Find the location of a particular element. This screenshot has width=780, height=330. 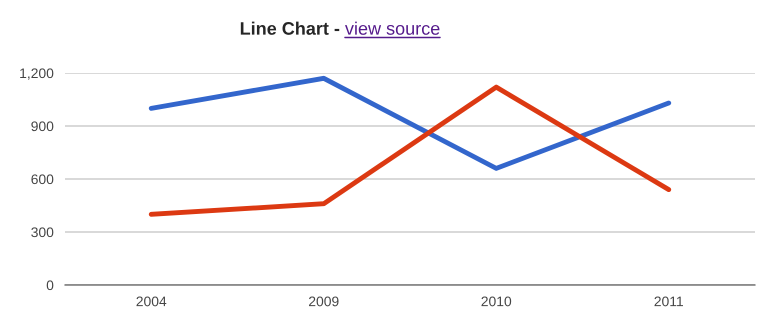

chart-title: Line Chart - is located at coordinates (290, 28).